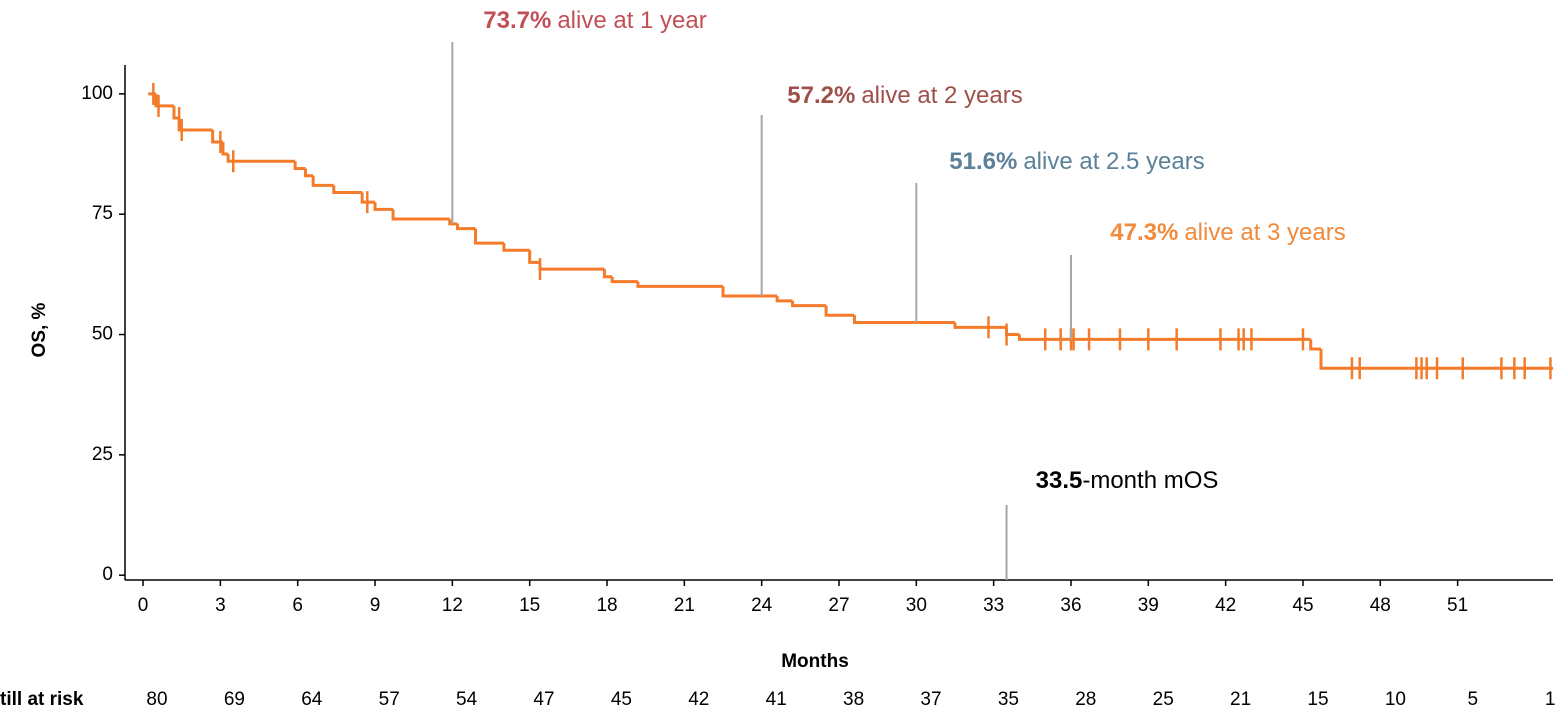  I want to click on annotation-bold: 33.5, so click(1059, 480).